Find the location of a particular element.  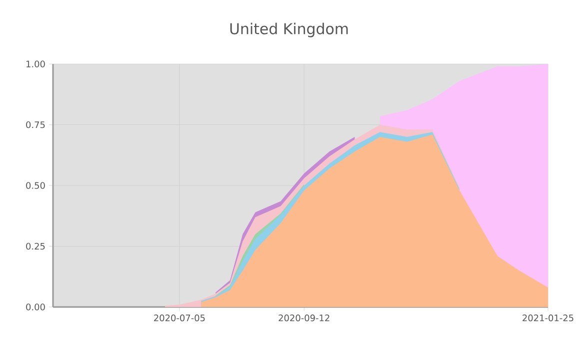

y-tick-label: 0.50 is located at coordinates (35, 185).